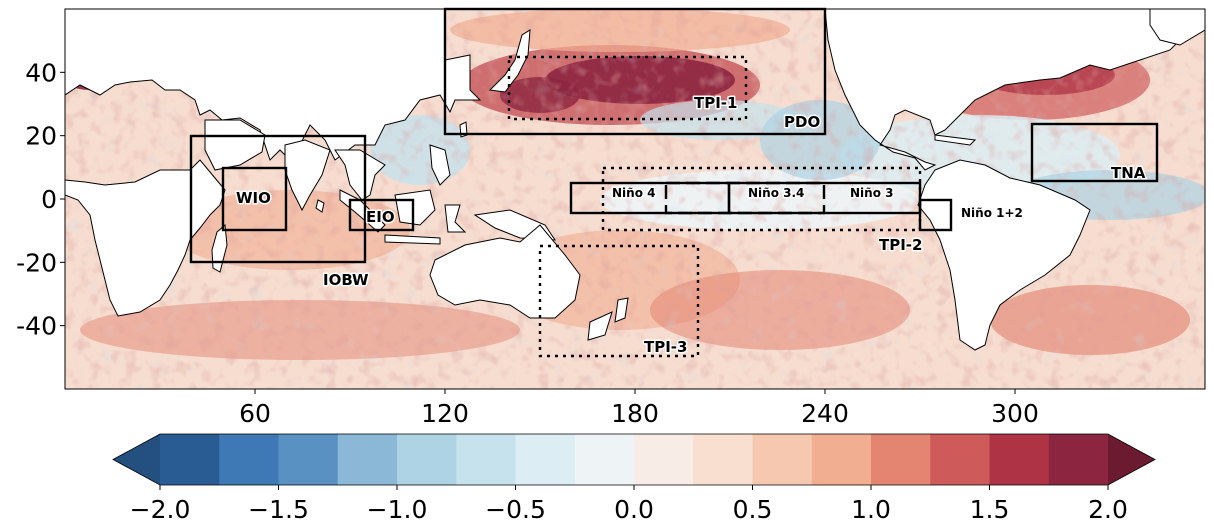 The width and height of the screenshot is (1214, 532). Describe the element at coordinates (1177, 27) in the screenshot. I see `greenland` at that location.